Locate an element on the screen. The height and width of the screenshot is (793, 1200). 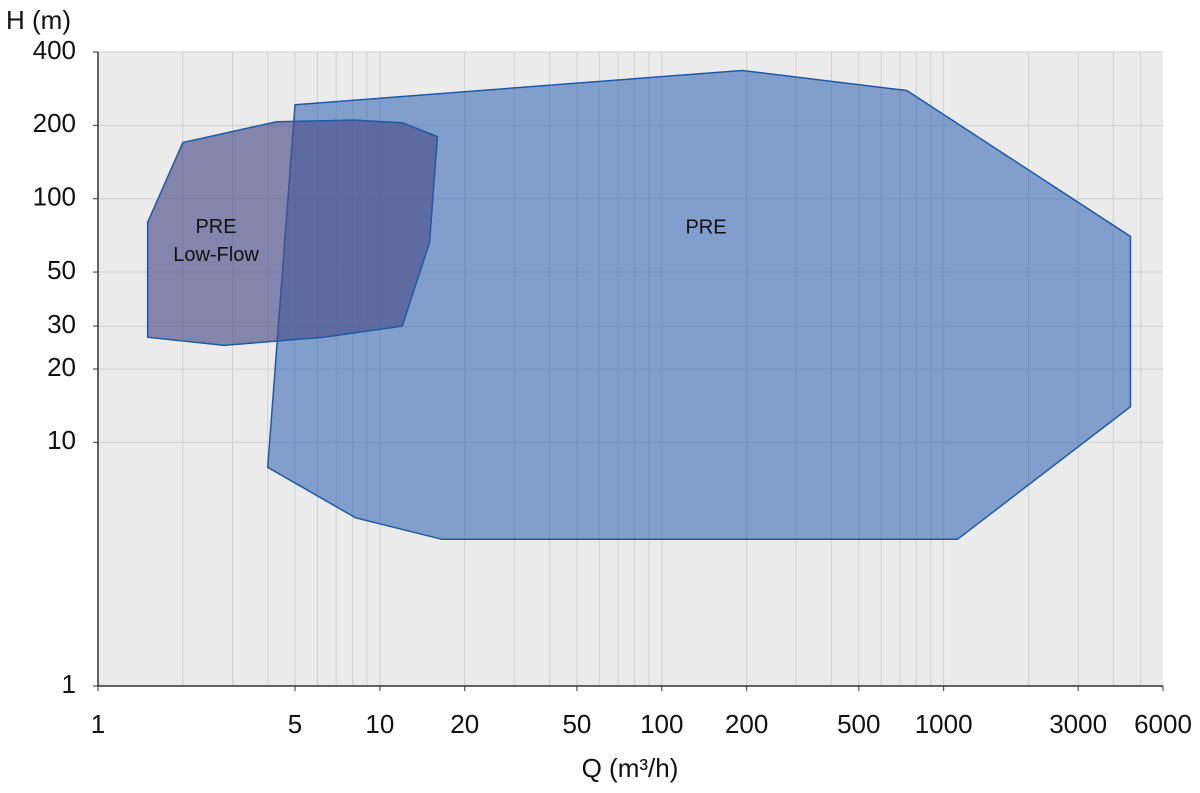
y-tick-label: 400 is located at coordinates (54, 50).